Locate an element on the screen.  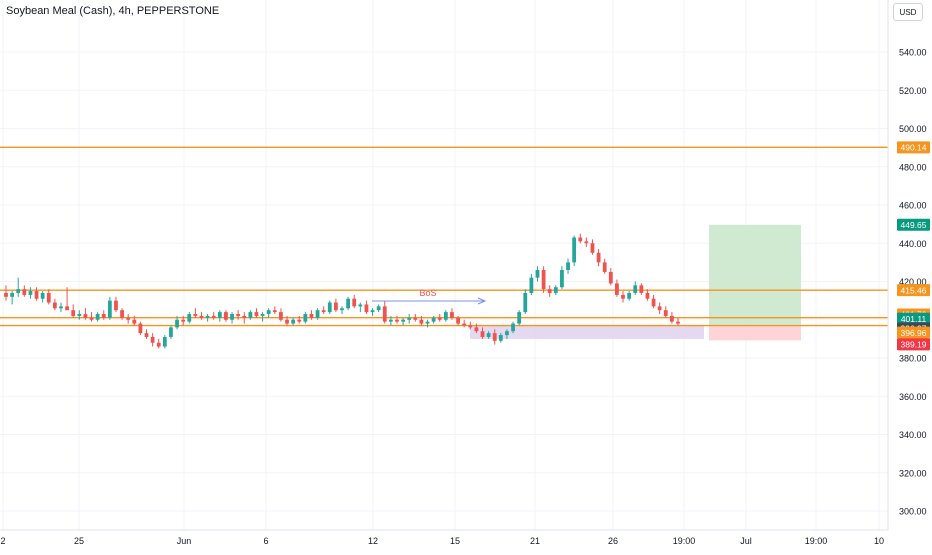
price-tag-label: 389.19 is located at coordinates (914, 345).